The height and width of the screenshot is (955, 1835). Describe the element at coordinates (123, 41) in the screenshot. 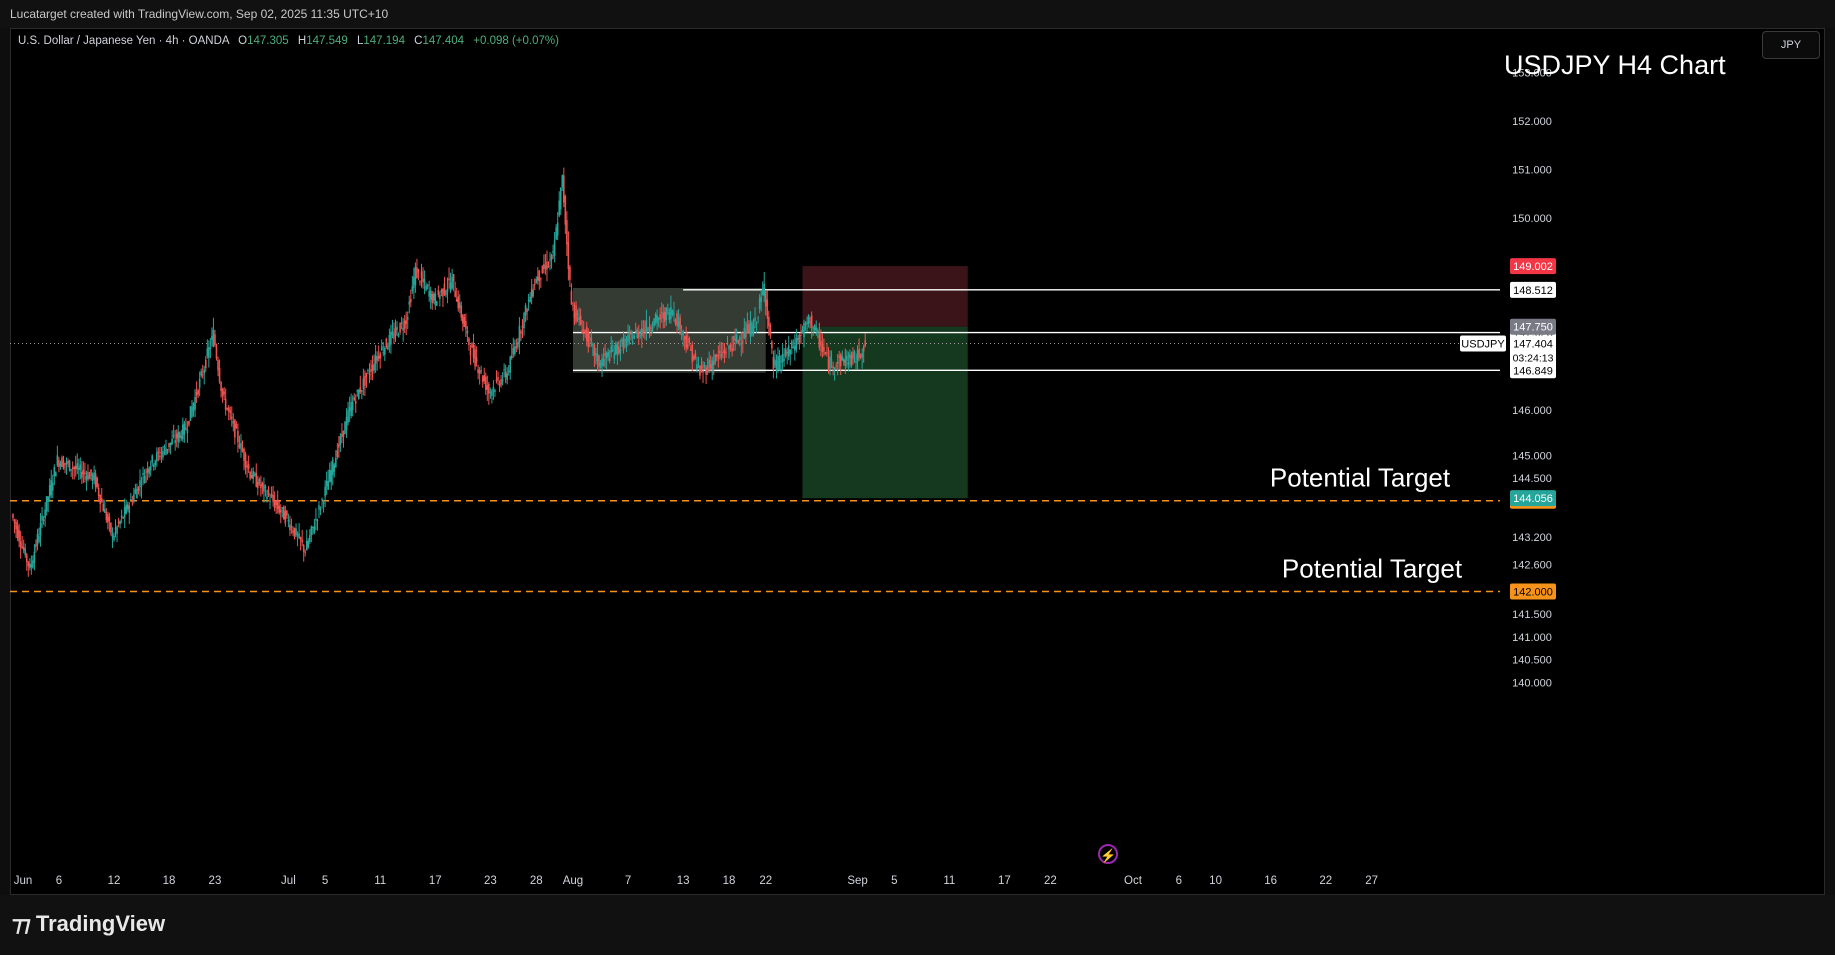

I see `legend-symbol: U.S. Dollar / Japanese Yen · 4h · OANDA` at that location.